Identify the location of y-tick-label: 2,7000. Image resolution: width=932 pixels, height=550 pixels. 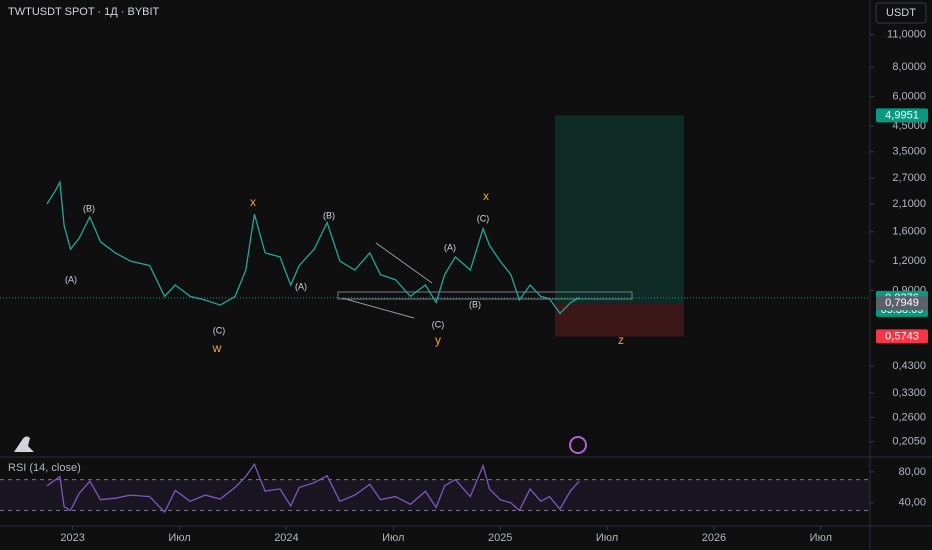
(909, 178).